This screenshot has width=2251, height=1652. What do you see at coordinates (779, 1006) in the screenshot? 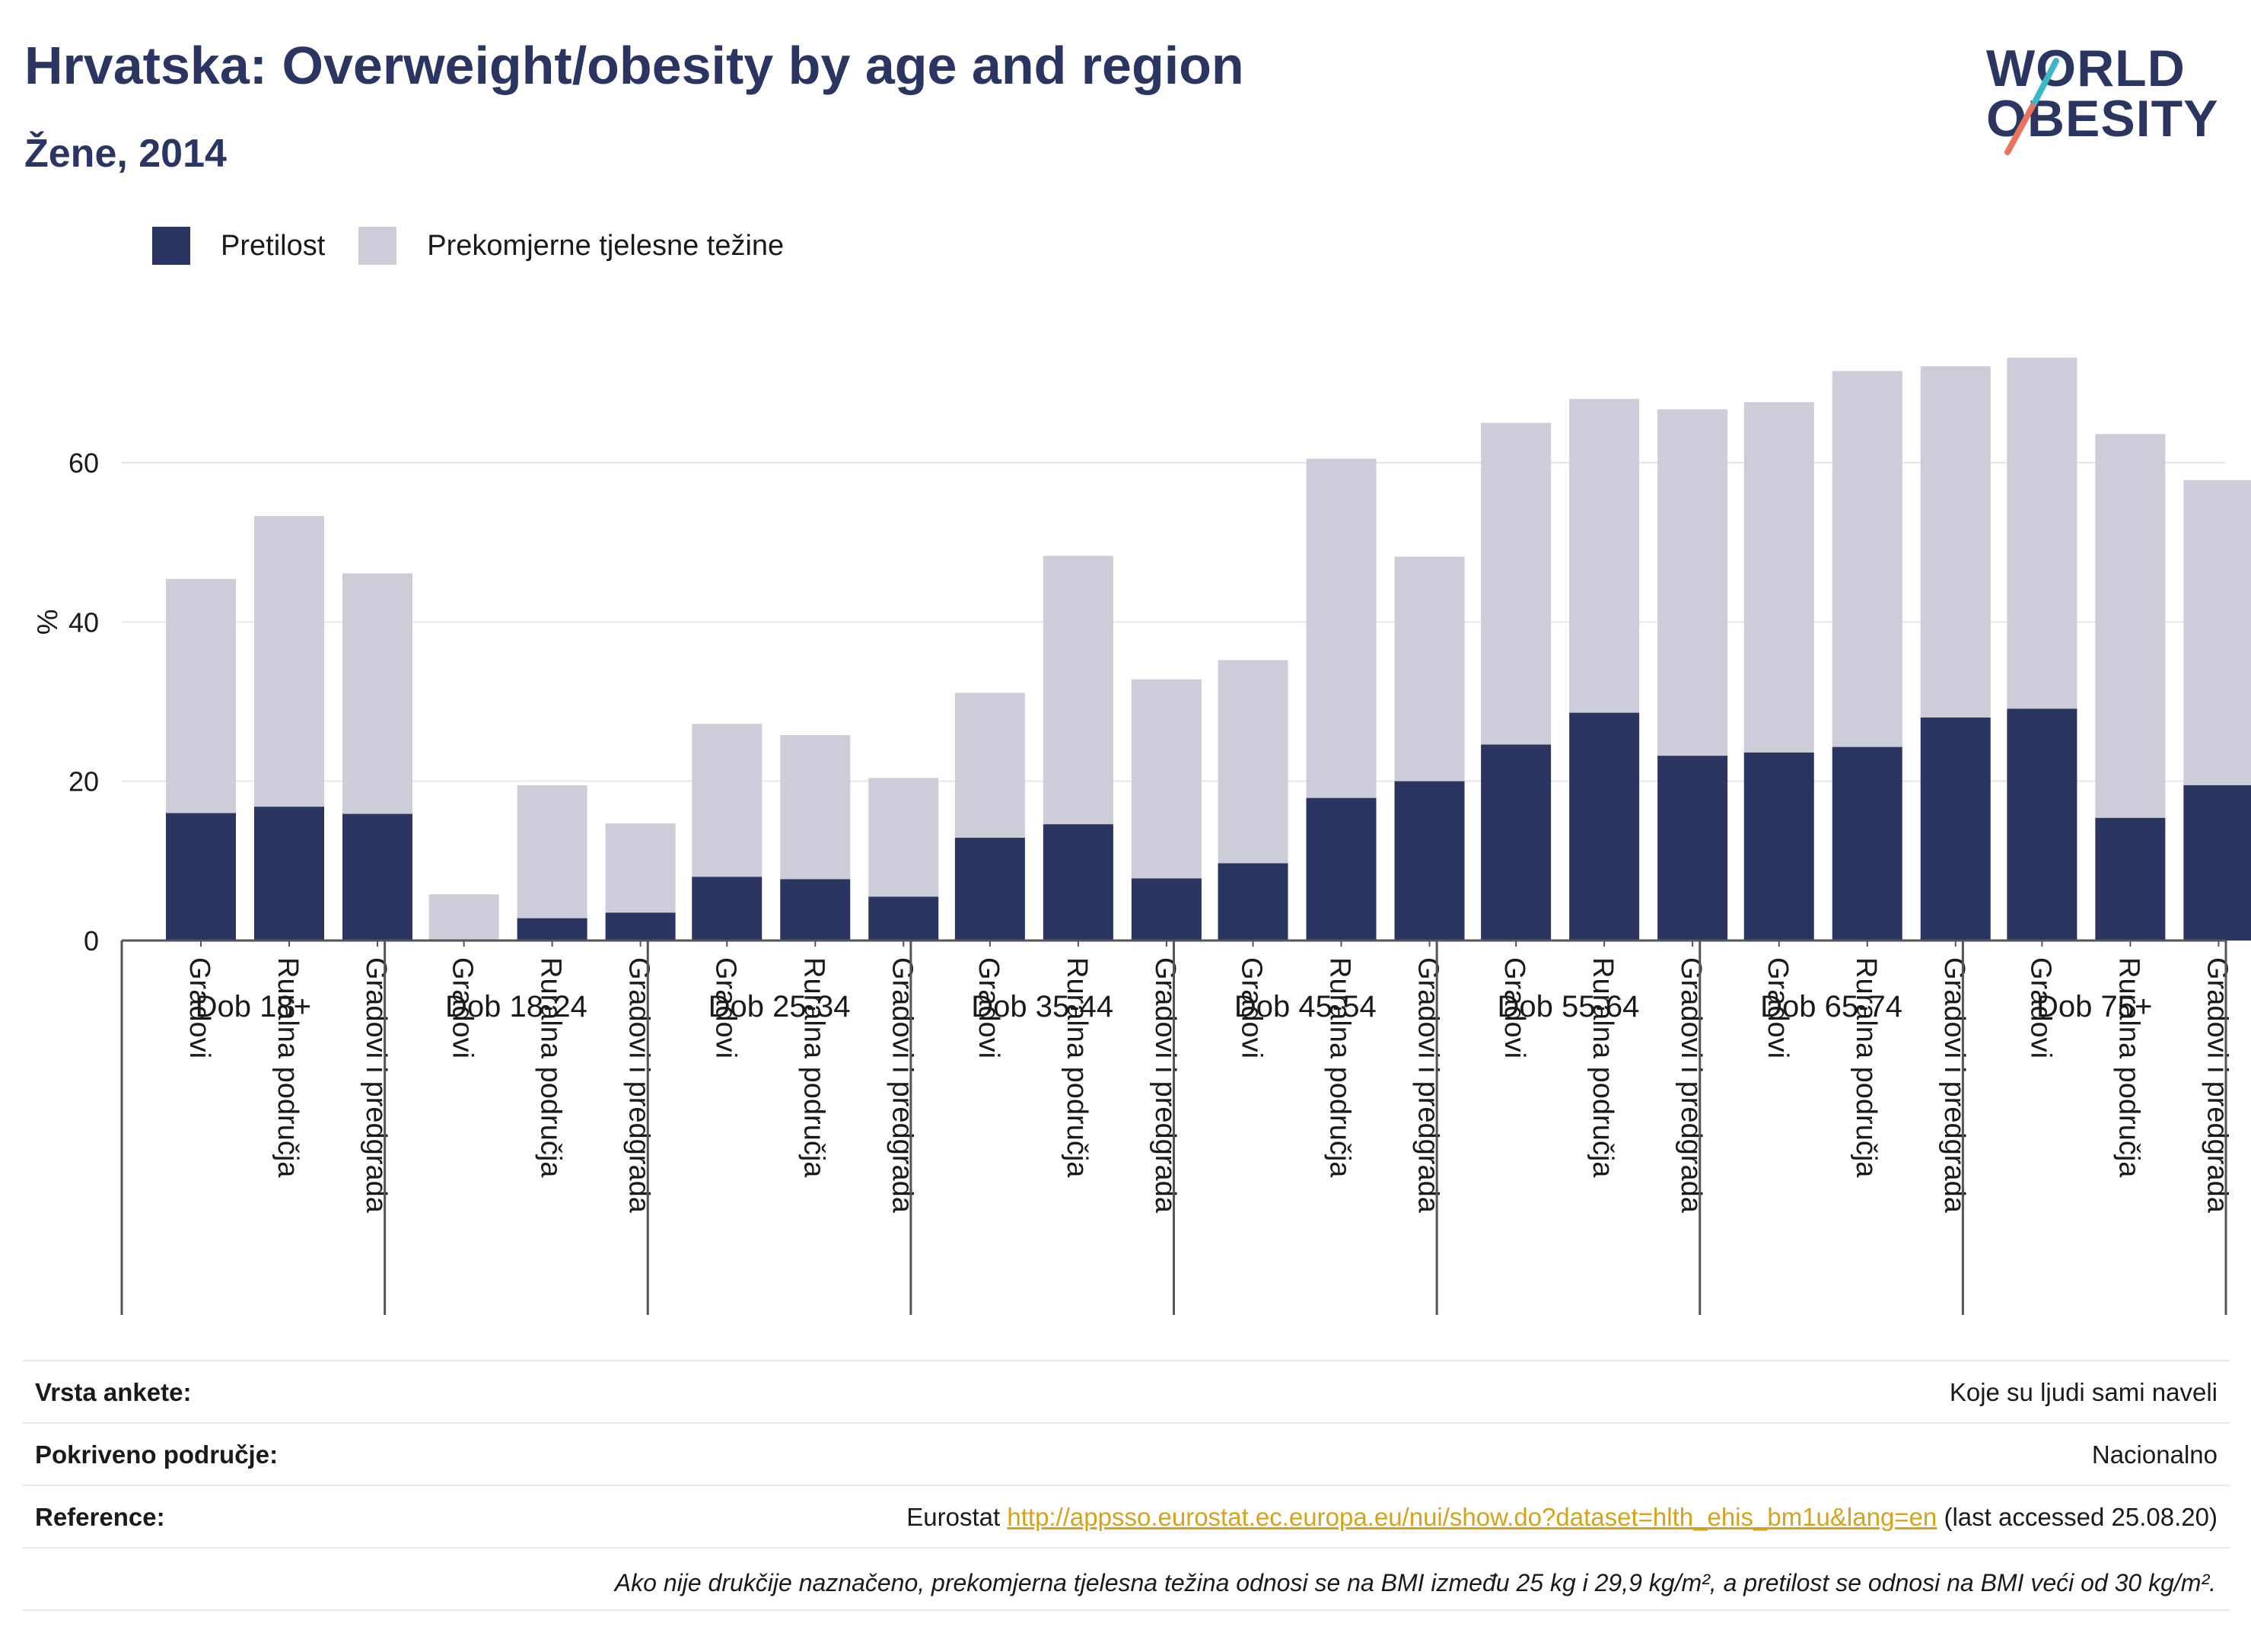
I see `group-label-3: Dob 25-34` at bounding box center [779, 1006].